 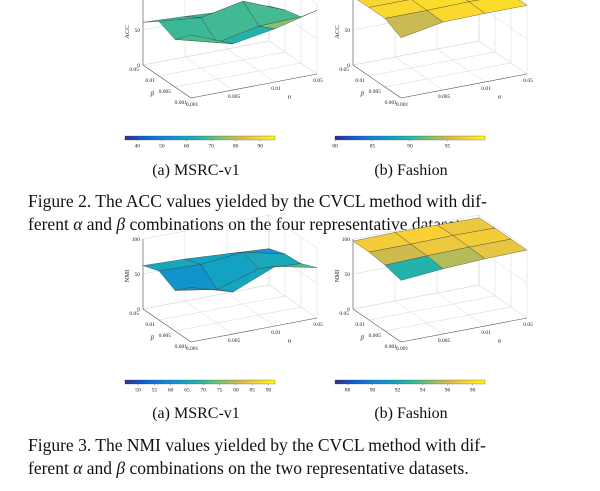 What do you see at coordinates (411, 170) in the screenshot?
I see `subcaption-fig2-b: (b) Fashion` at bounding box center [411, 170].